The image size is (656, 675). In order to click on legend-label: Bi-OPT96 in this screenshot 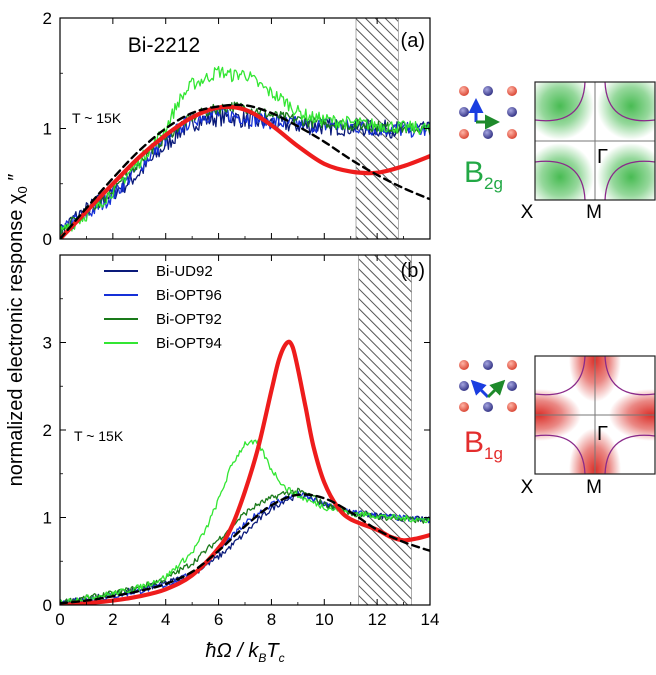, I will do `click(189, 295)`.